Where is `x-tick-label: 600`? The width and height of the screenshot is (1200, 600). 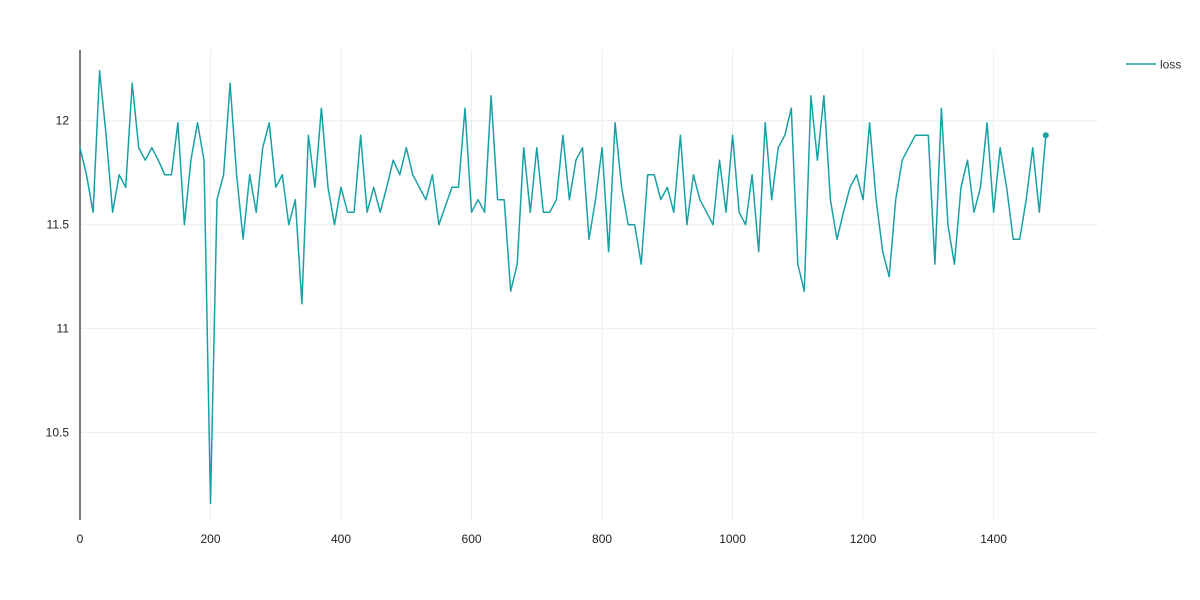
x-tick-label: 600 is located at coordinates (472, 539).